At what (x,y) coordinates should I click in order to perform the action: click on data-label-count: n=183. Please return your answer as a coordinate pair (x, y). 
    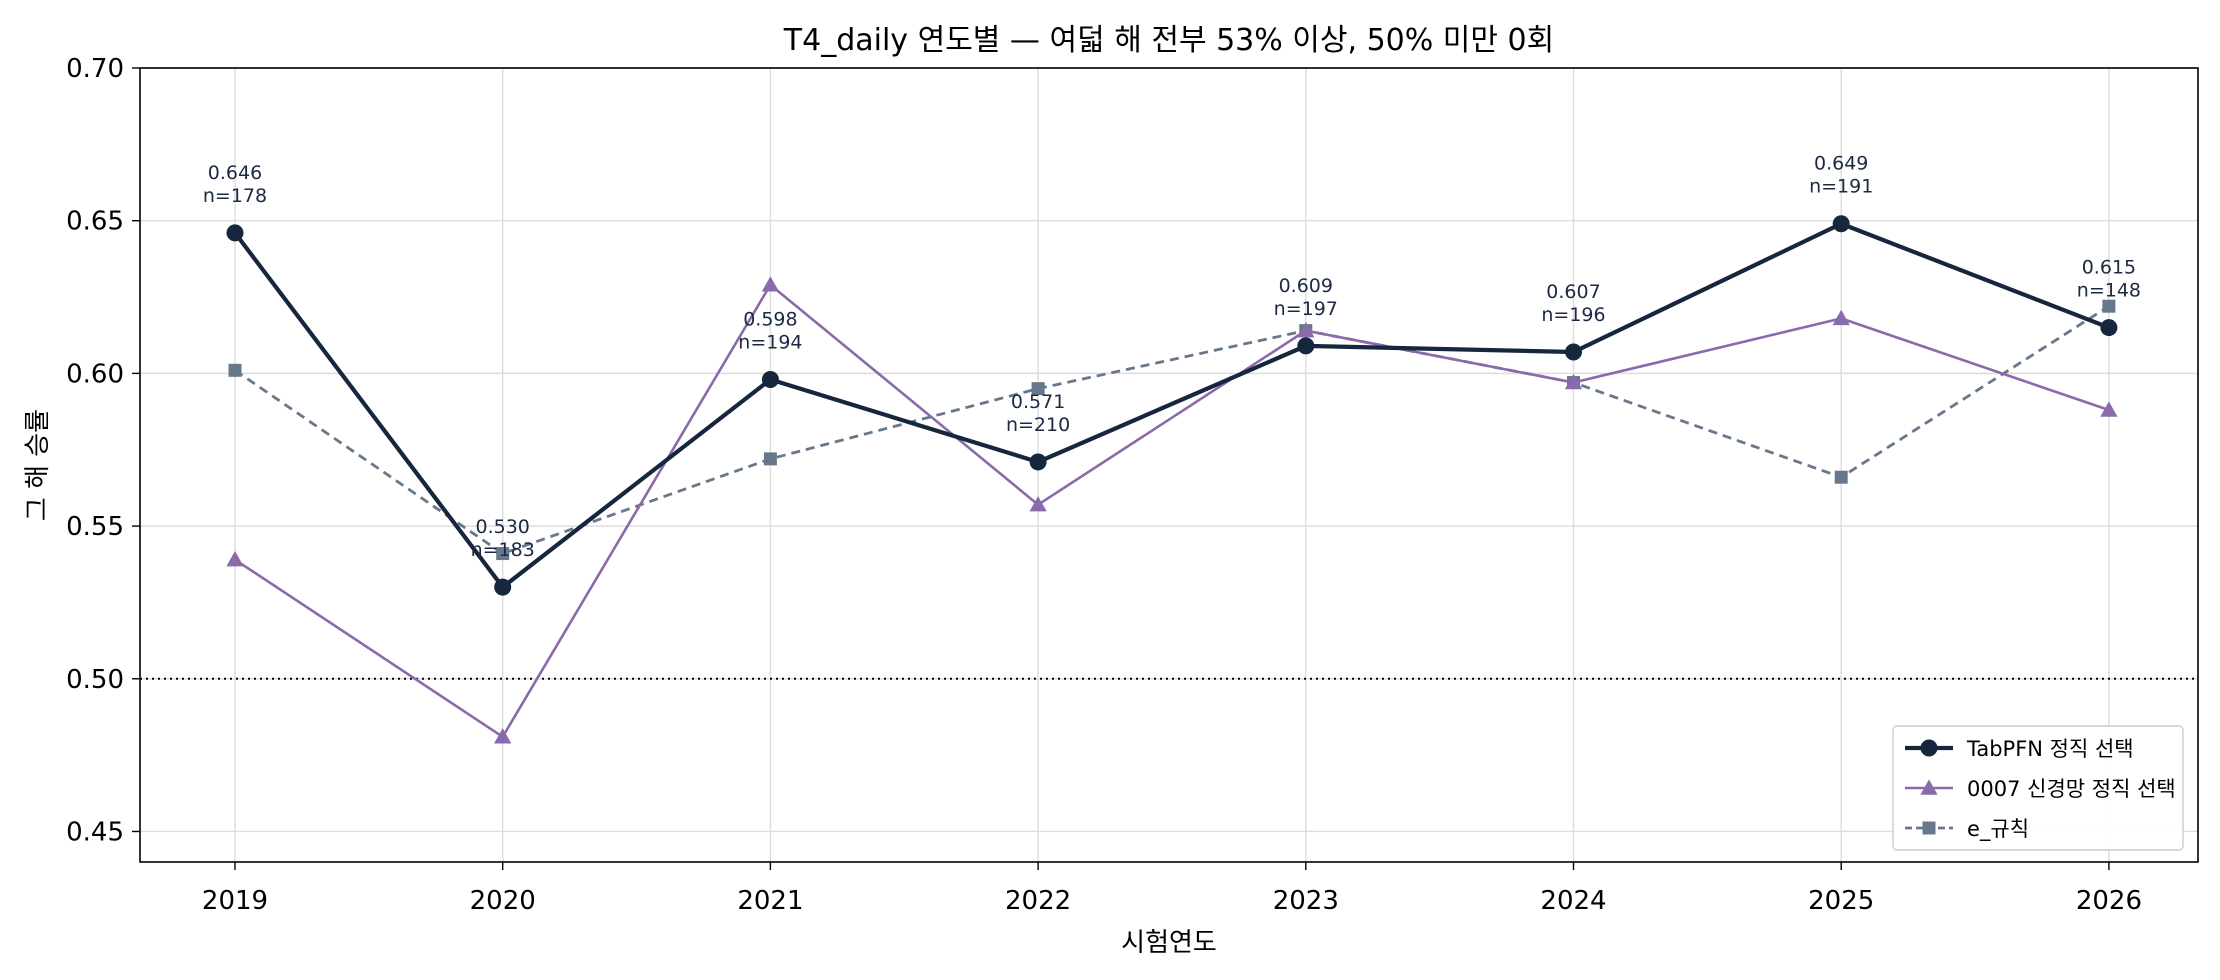
    Looking at the image, I should click on (503, 550).